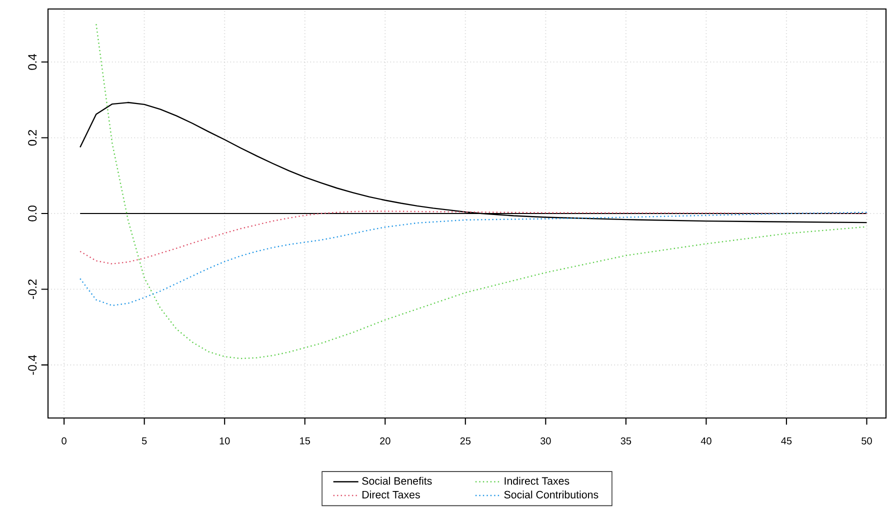 The height and width of the screenshot is (521, 889). I want to click on y-tick-label: 0.0, so click(32, 214).